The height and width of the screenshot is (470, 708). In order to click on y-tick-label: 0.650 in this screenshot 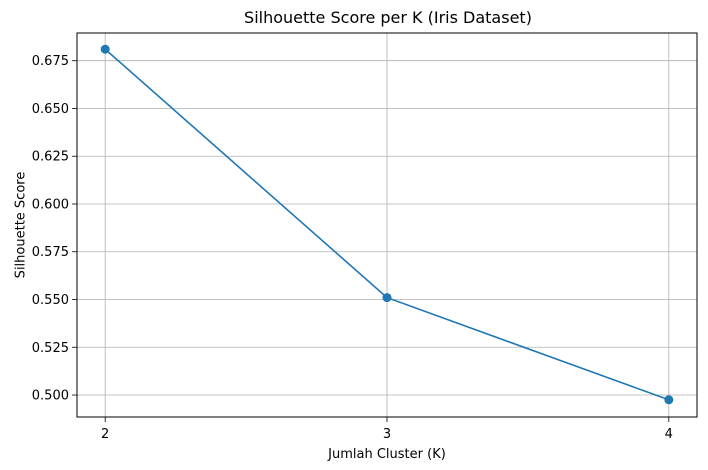, I will do `click(50, 109)`.